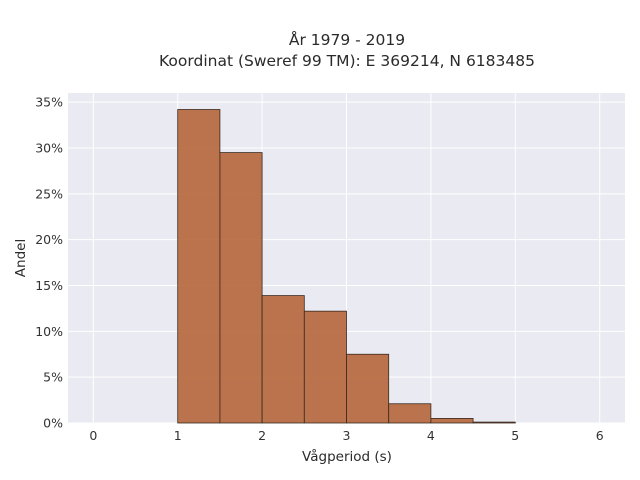 The image size is (640, 480). Describe the element at coordinates (49, 285) in the screenshot. I see `y-tick-label: 15%` at that location.